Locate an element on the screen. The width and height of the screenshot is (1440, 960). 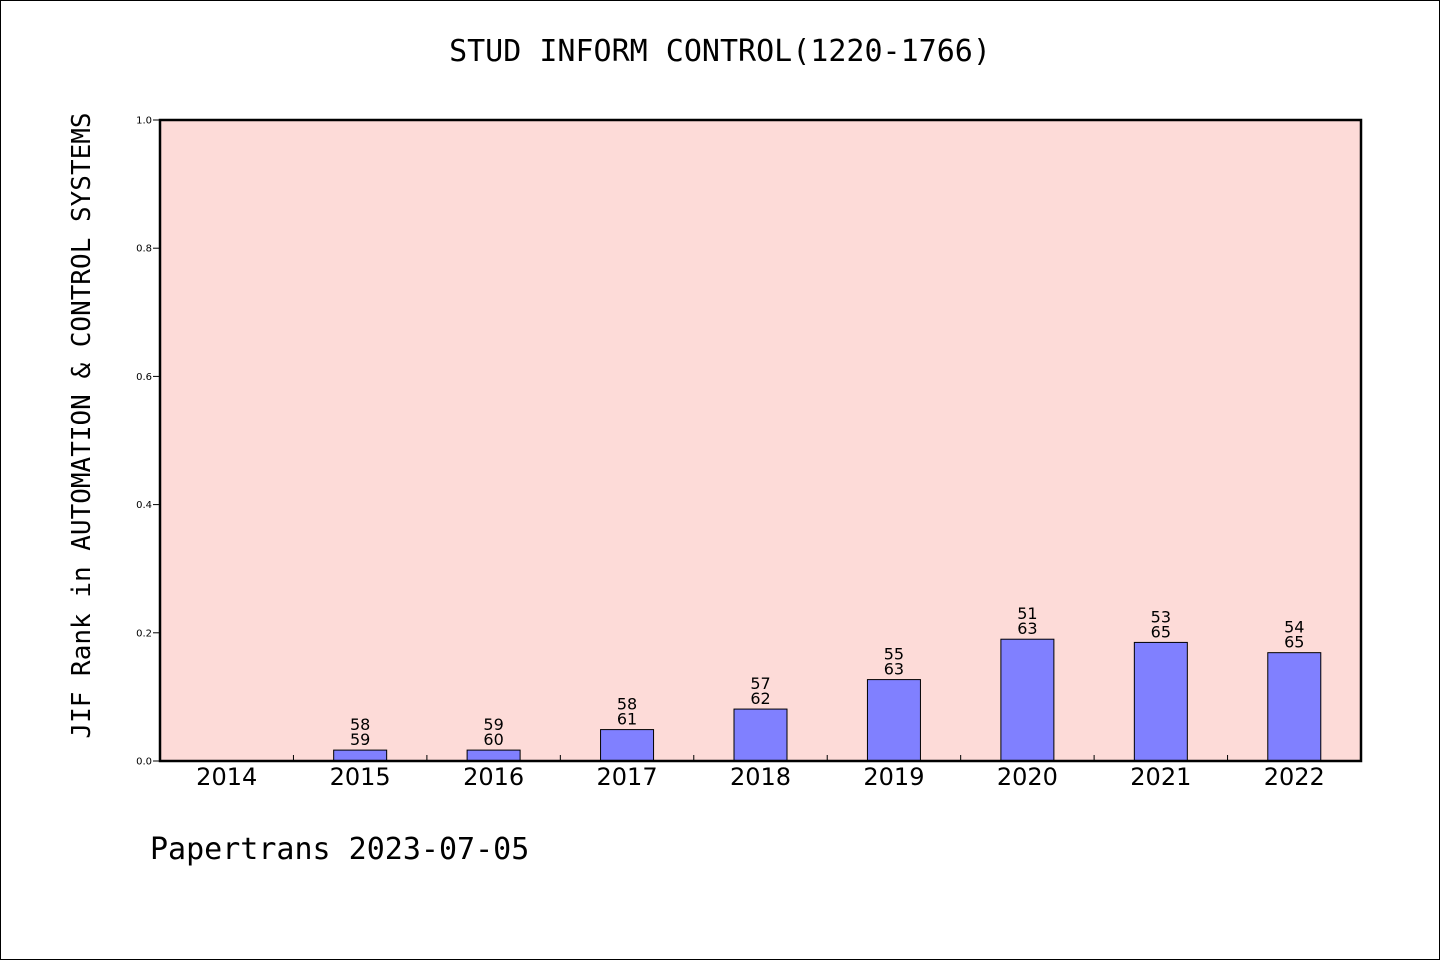
bar-rank-label: 57 is located at coordinates (760, 683).